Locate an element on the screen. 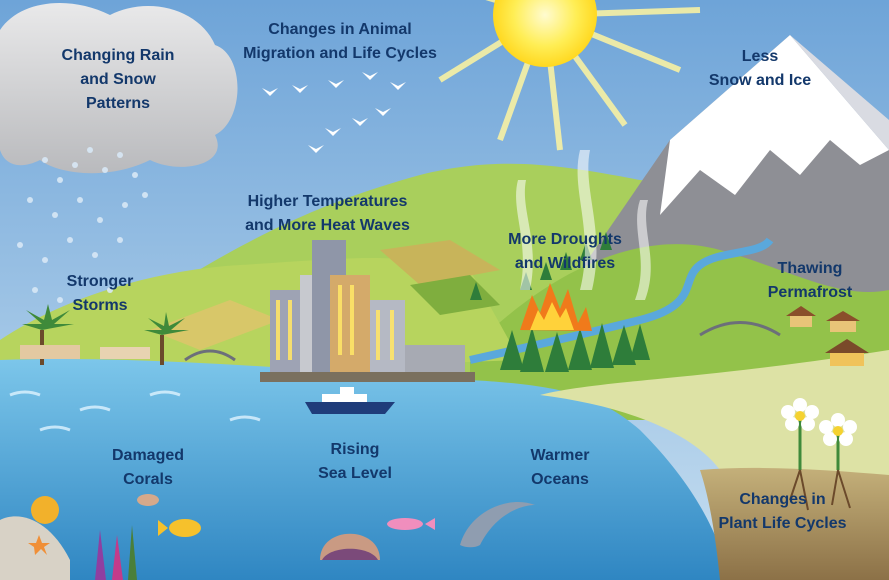  flowering-plants is located at coordinates (819, 454).